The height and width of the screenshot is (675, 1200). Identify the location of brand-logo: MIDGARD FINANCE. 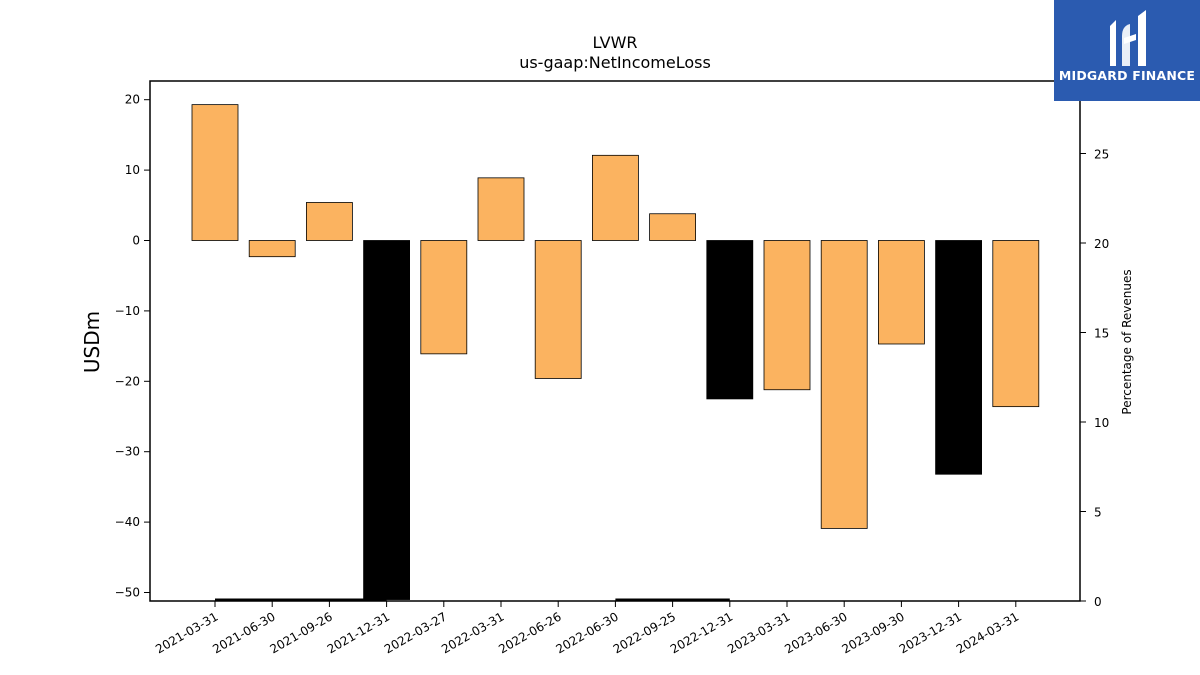
(1127, 50).